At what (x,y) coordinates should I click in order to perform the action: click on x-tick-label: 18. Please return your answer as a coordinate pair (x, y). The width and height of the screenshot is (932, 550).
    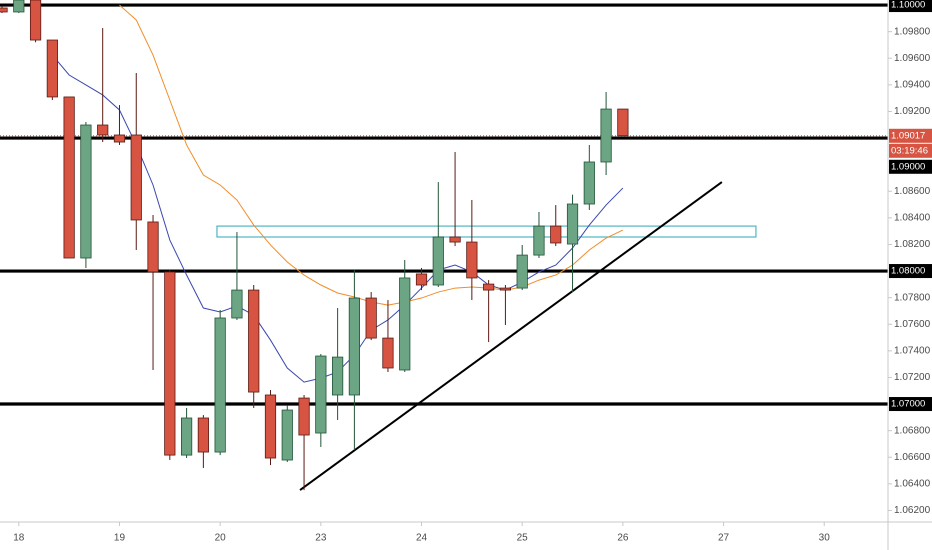
    Looking at the image, I should click on (19, 538).